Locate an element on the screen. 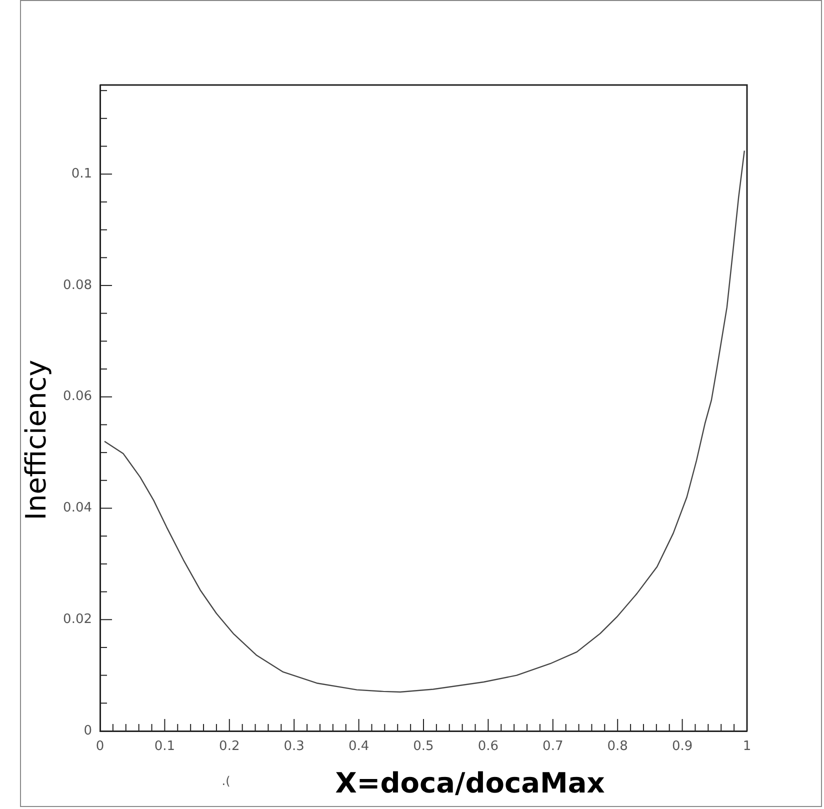  x-tick-label: 0.1 is located at coordinates (165, 746).